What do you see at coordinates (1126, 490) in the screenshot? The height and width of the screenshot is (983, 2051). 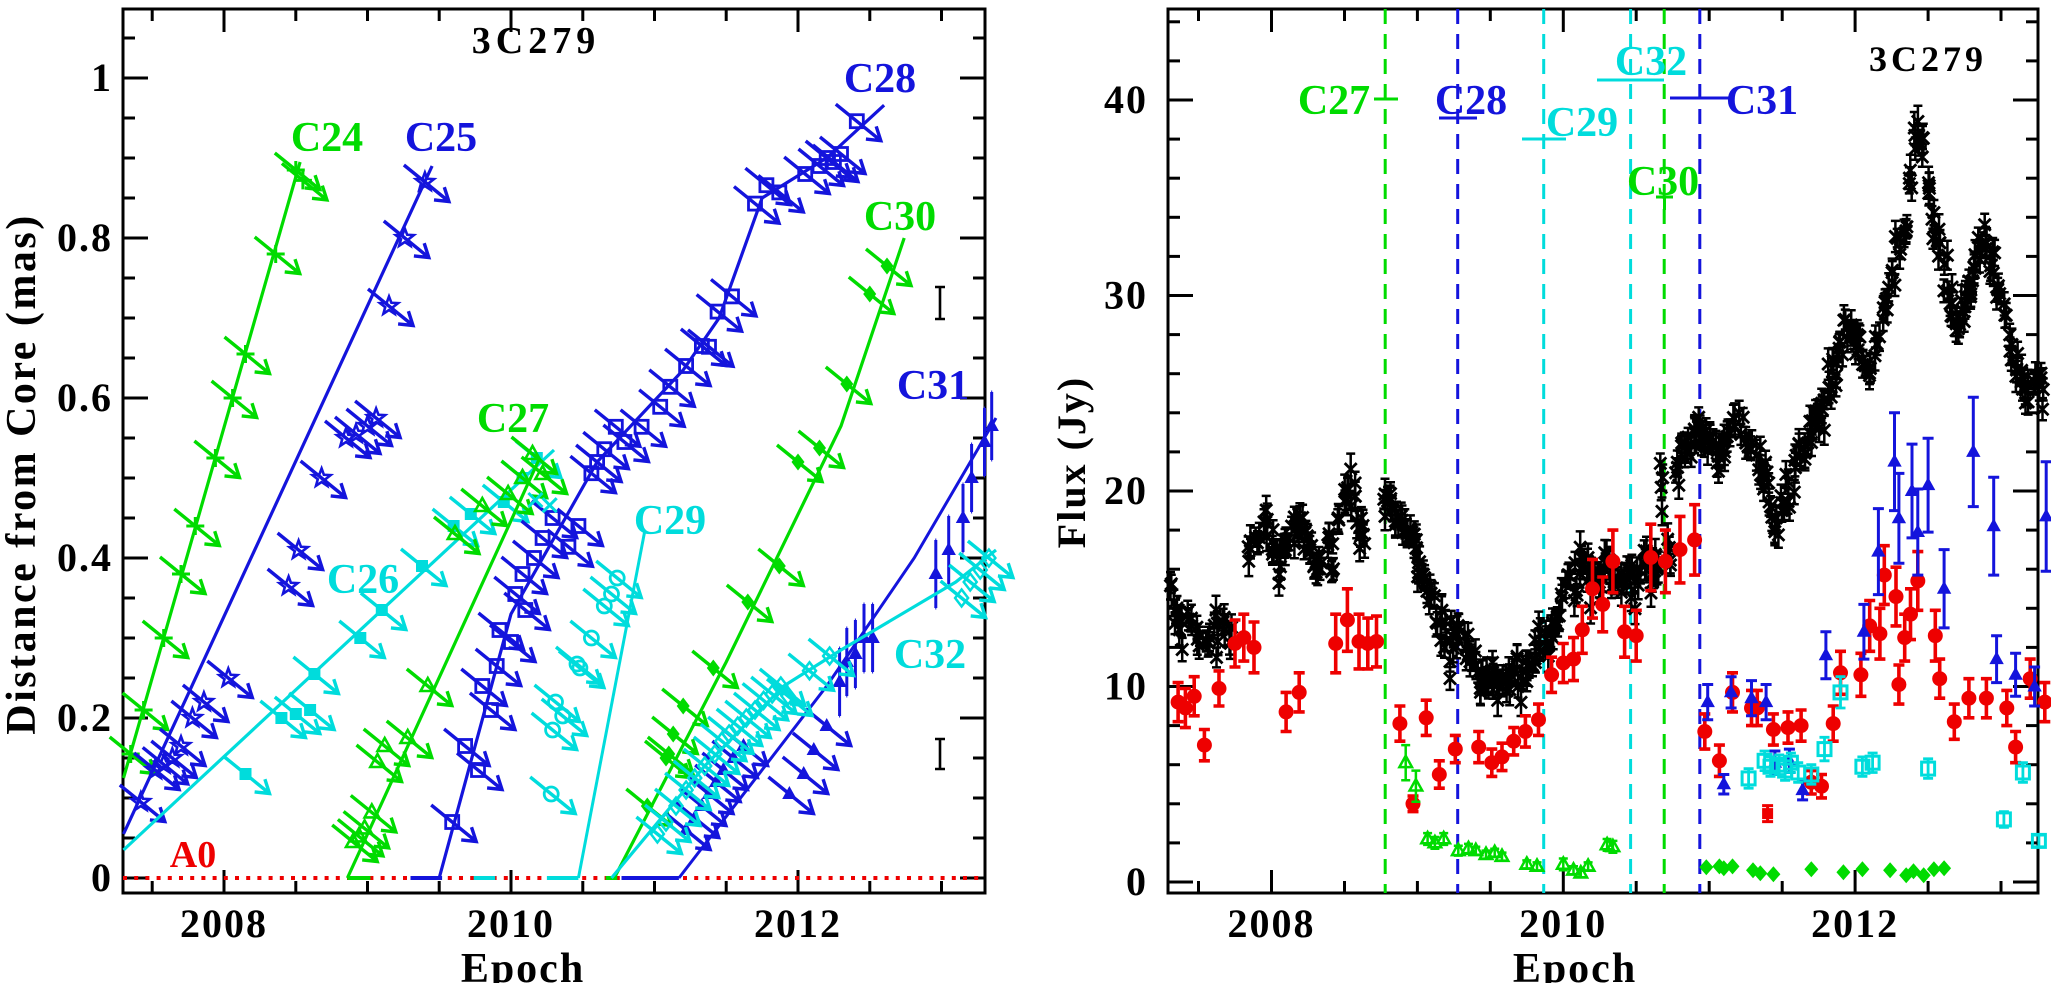 I see `svg-text: 20` at bounding box center [1126, 490].